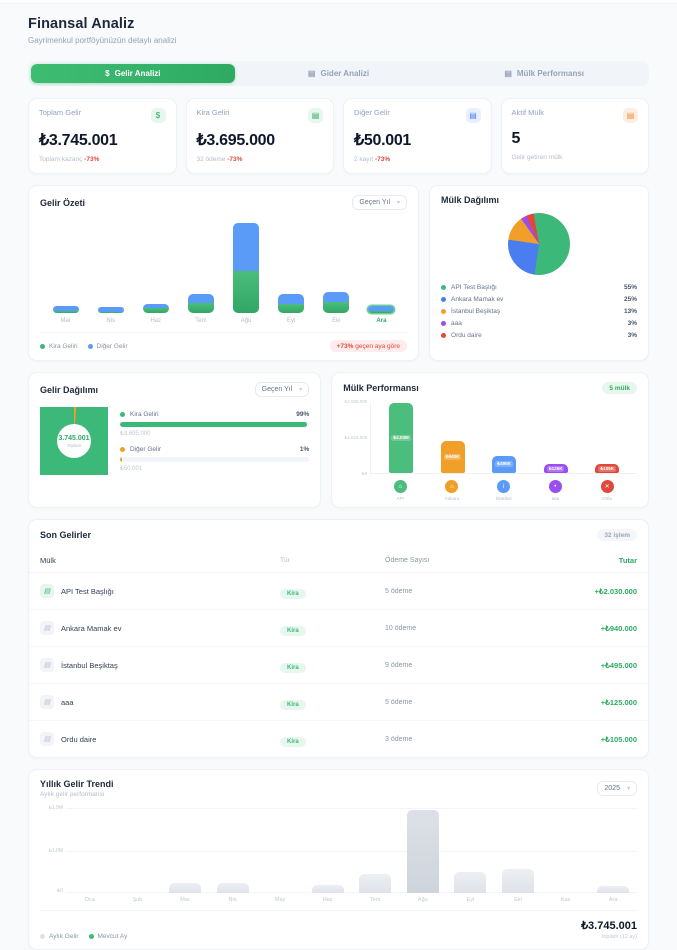 The height and width of the screenshot is (950, 677). Describe the element at coordinates (565, 900) in the screenshot. I see `trend-month-label: Kas` at that location.